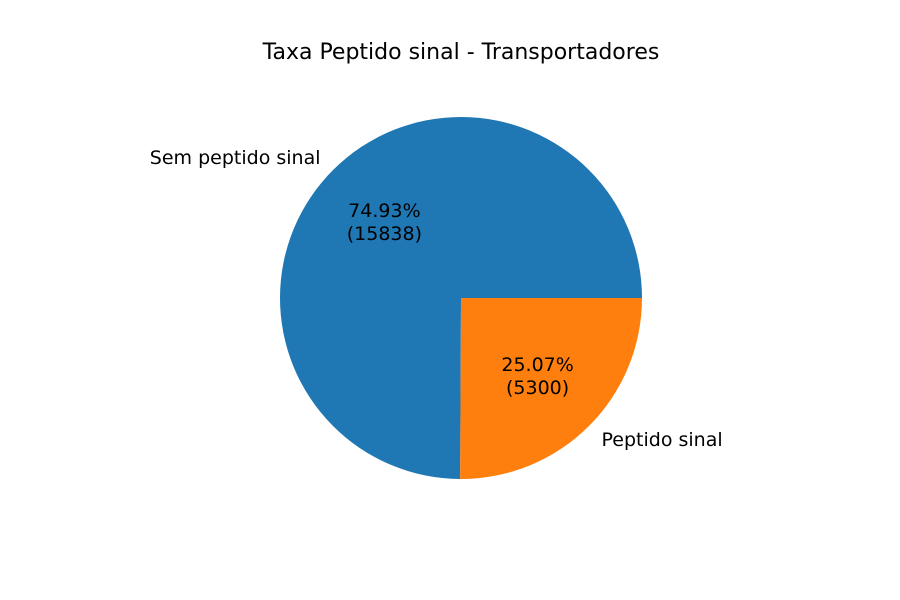 This screenshot has width=900, height=600. What do you see at coordinates (384, 211) in the screenshot?
I see `slice-percent-0: 74.93%` at bounding box center [384, 211].